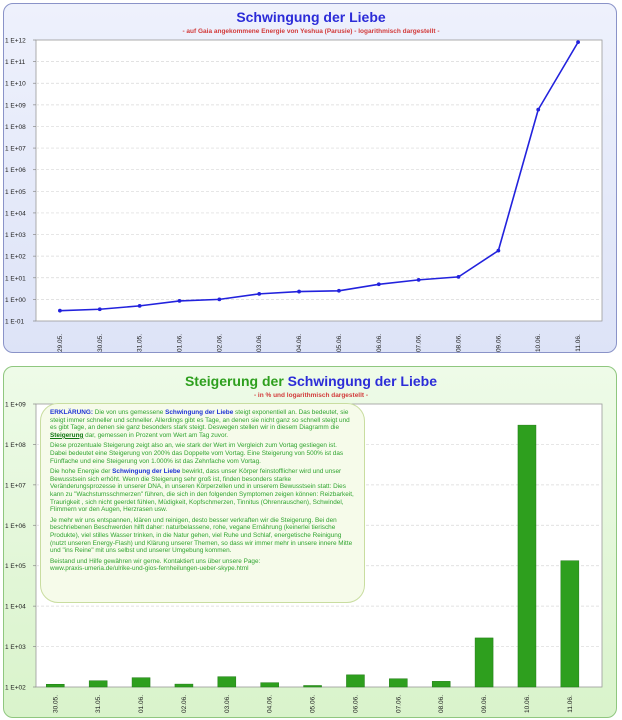 This screenshot has width=622, height=720. What do you see at coordinates (299, 343) in the screenshot?
I see `line-chart-x-tick-label: 04.06.` at bounding box center [299, 343].